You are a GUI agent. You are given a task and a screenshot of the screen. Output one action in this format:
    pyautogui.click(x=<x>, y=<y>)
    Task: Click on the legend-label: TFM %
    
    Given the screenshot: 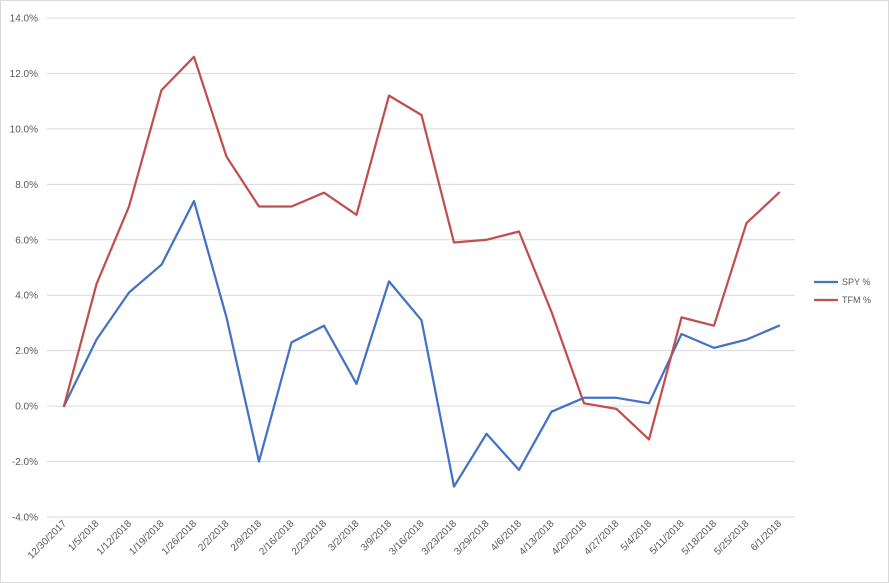 What is the action you would take?
    pyautogui.click(x=856, y=300)
    